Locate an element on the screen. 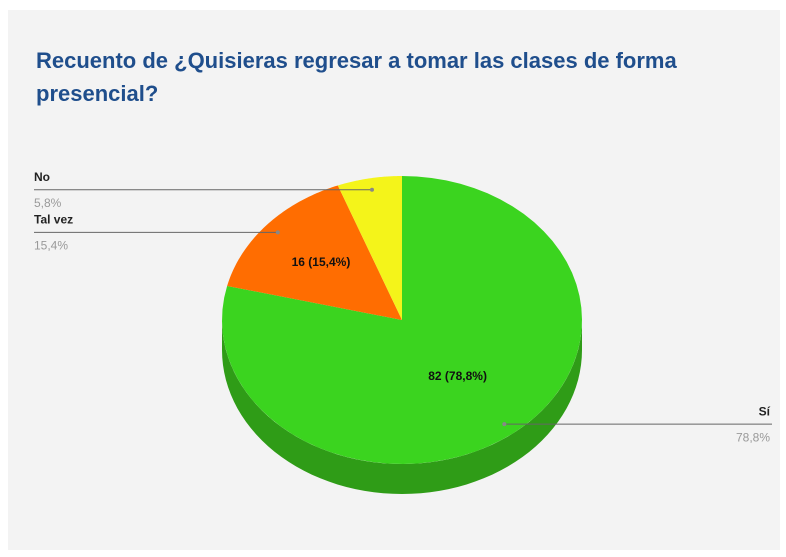  legend-percent: 15,4% is located at coordinates (51, 246).